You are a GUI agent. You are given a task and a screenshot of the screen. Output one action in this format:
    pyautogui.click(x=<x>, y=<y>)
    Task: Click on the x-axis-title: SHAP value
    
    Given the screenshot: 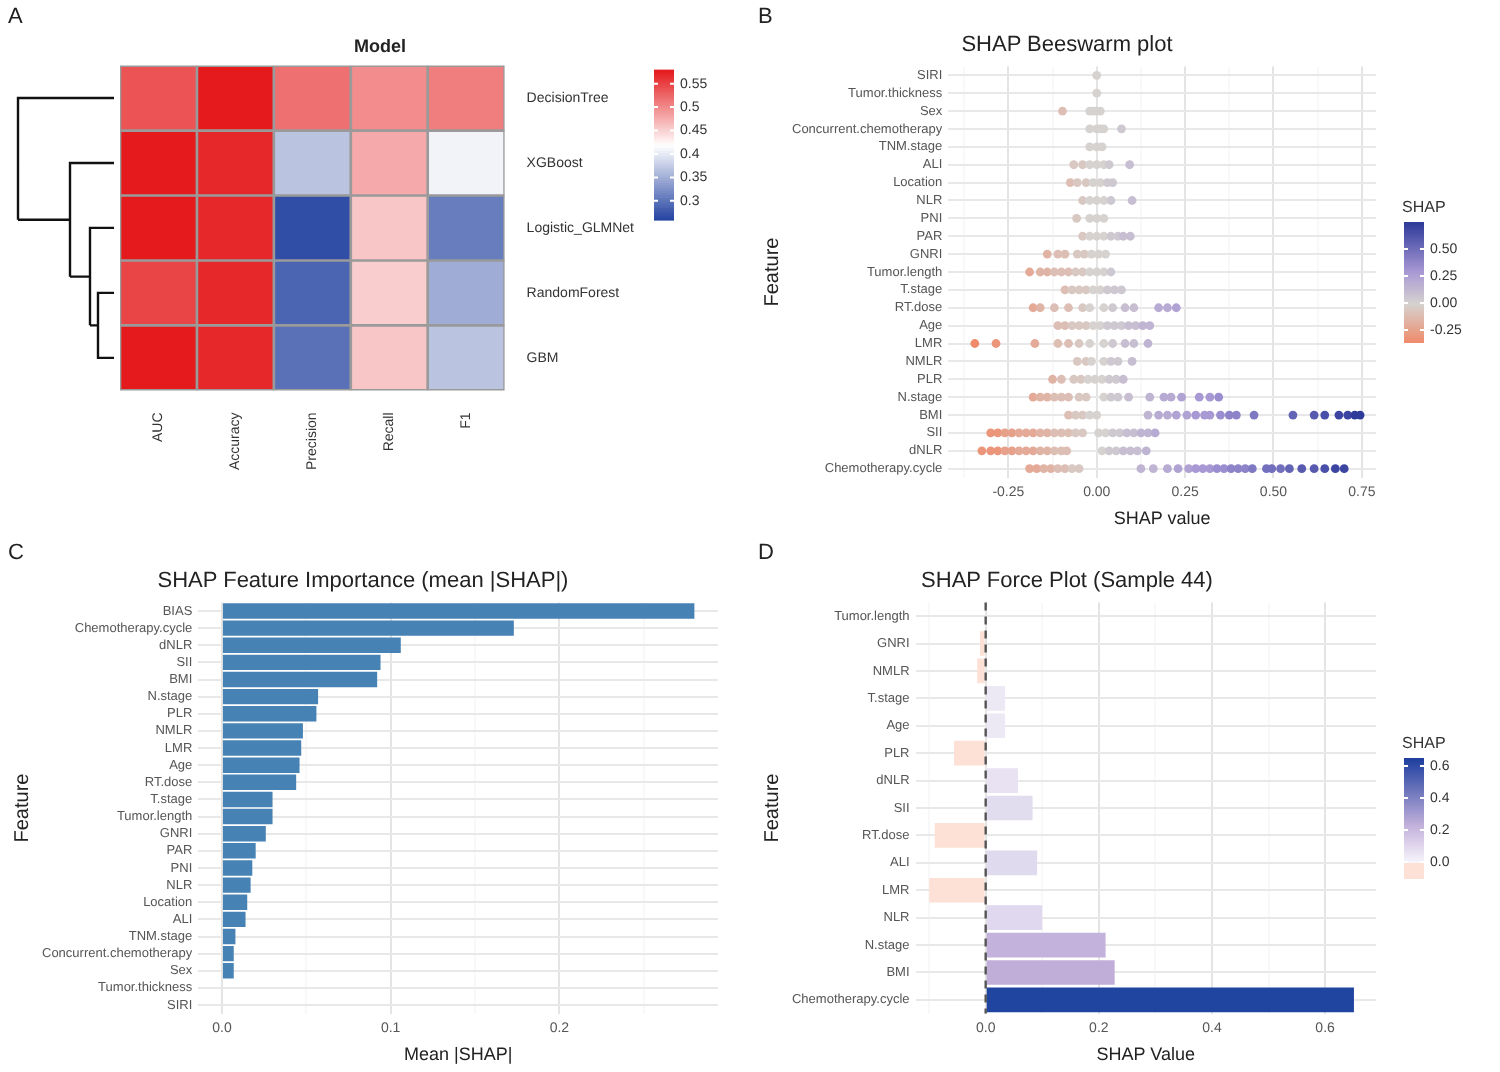 What is the action you would take?
    pyautogui.click(x=1162, y=518)
    